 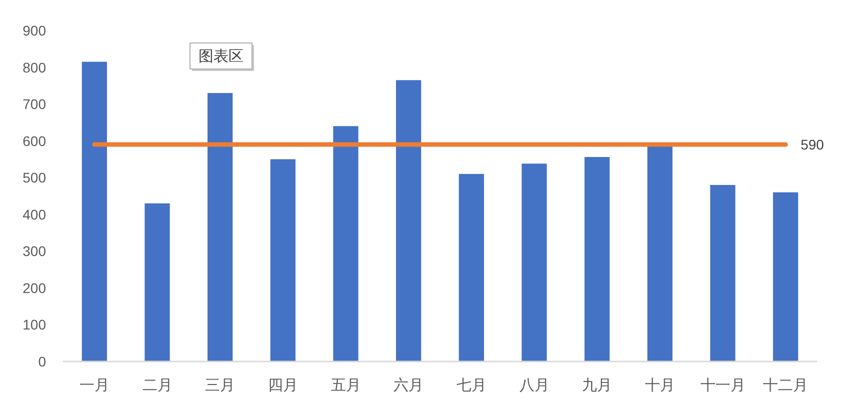 I want to click on x-tick-label: 十月, so click(x=659, y=385).